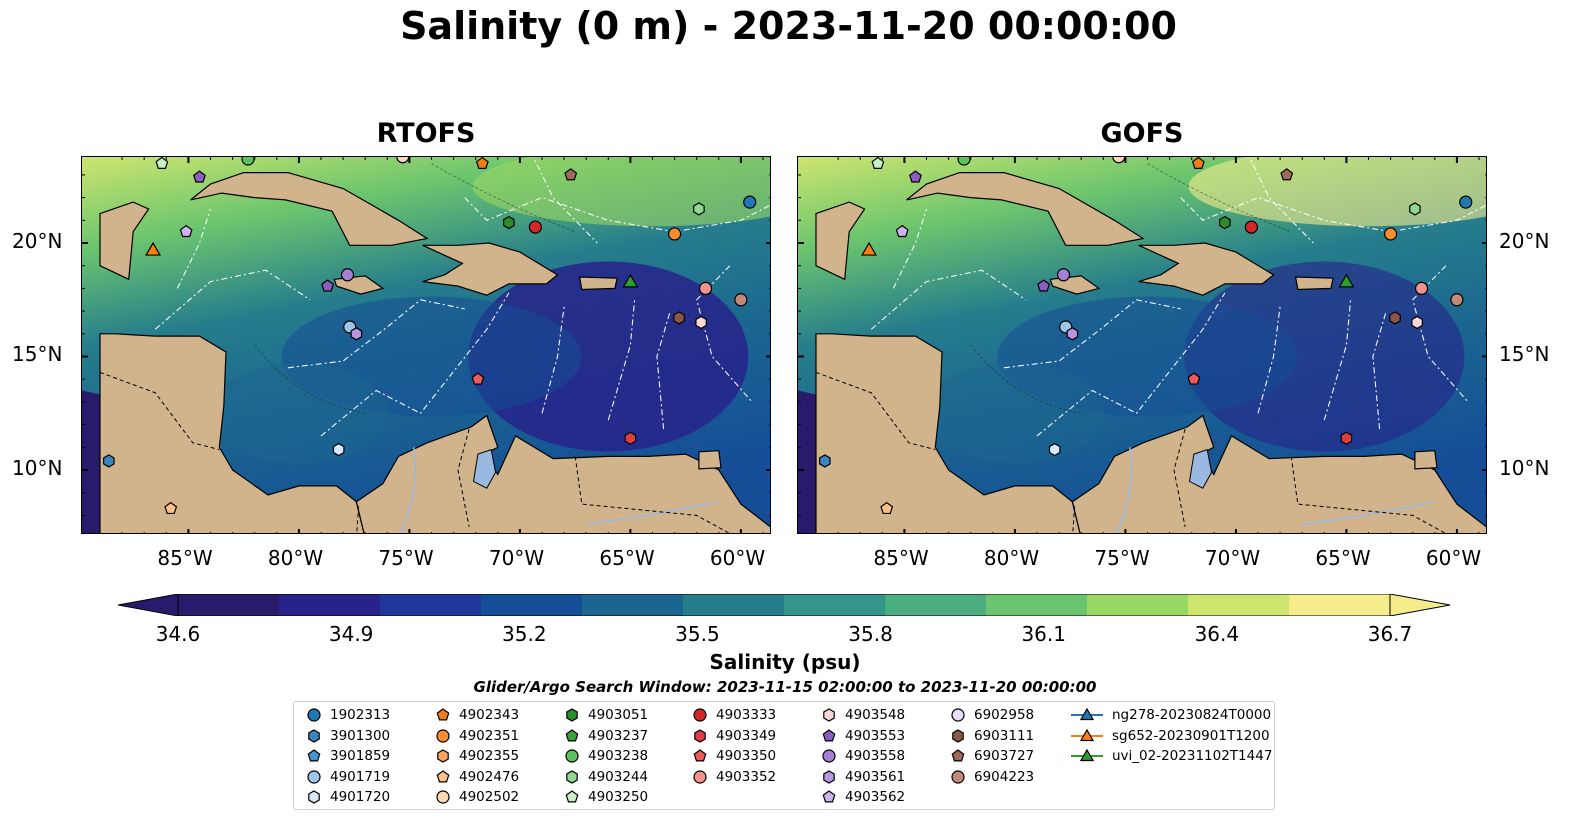  I want to click on legend-item: 4903349, so click(734, 736).